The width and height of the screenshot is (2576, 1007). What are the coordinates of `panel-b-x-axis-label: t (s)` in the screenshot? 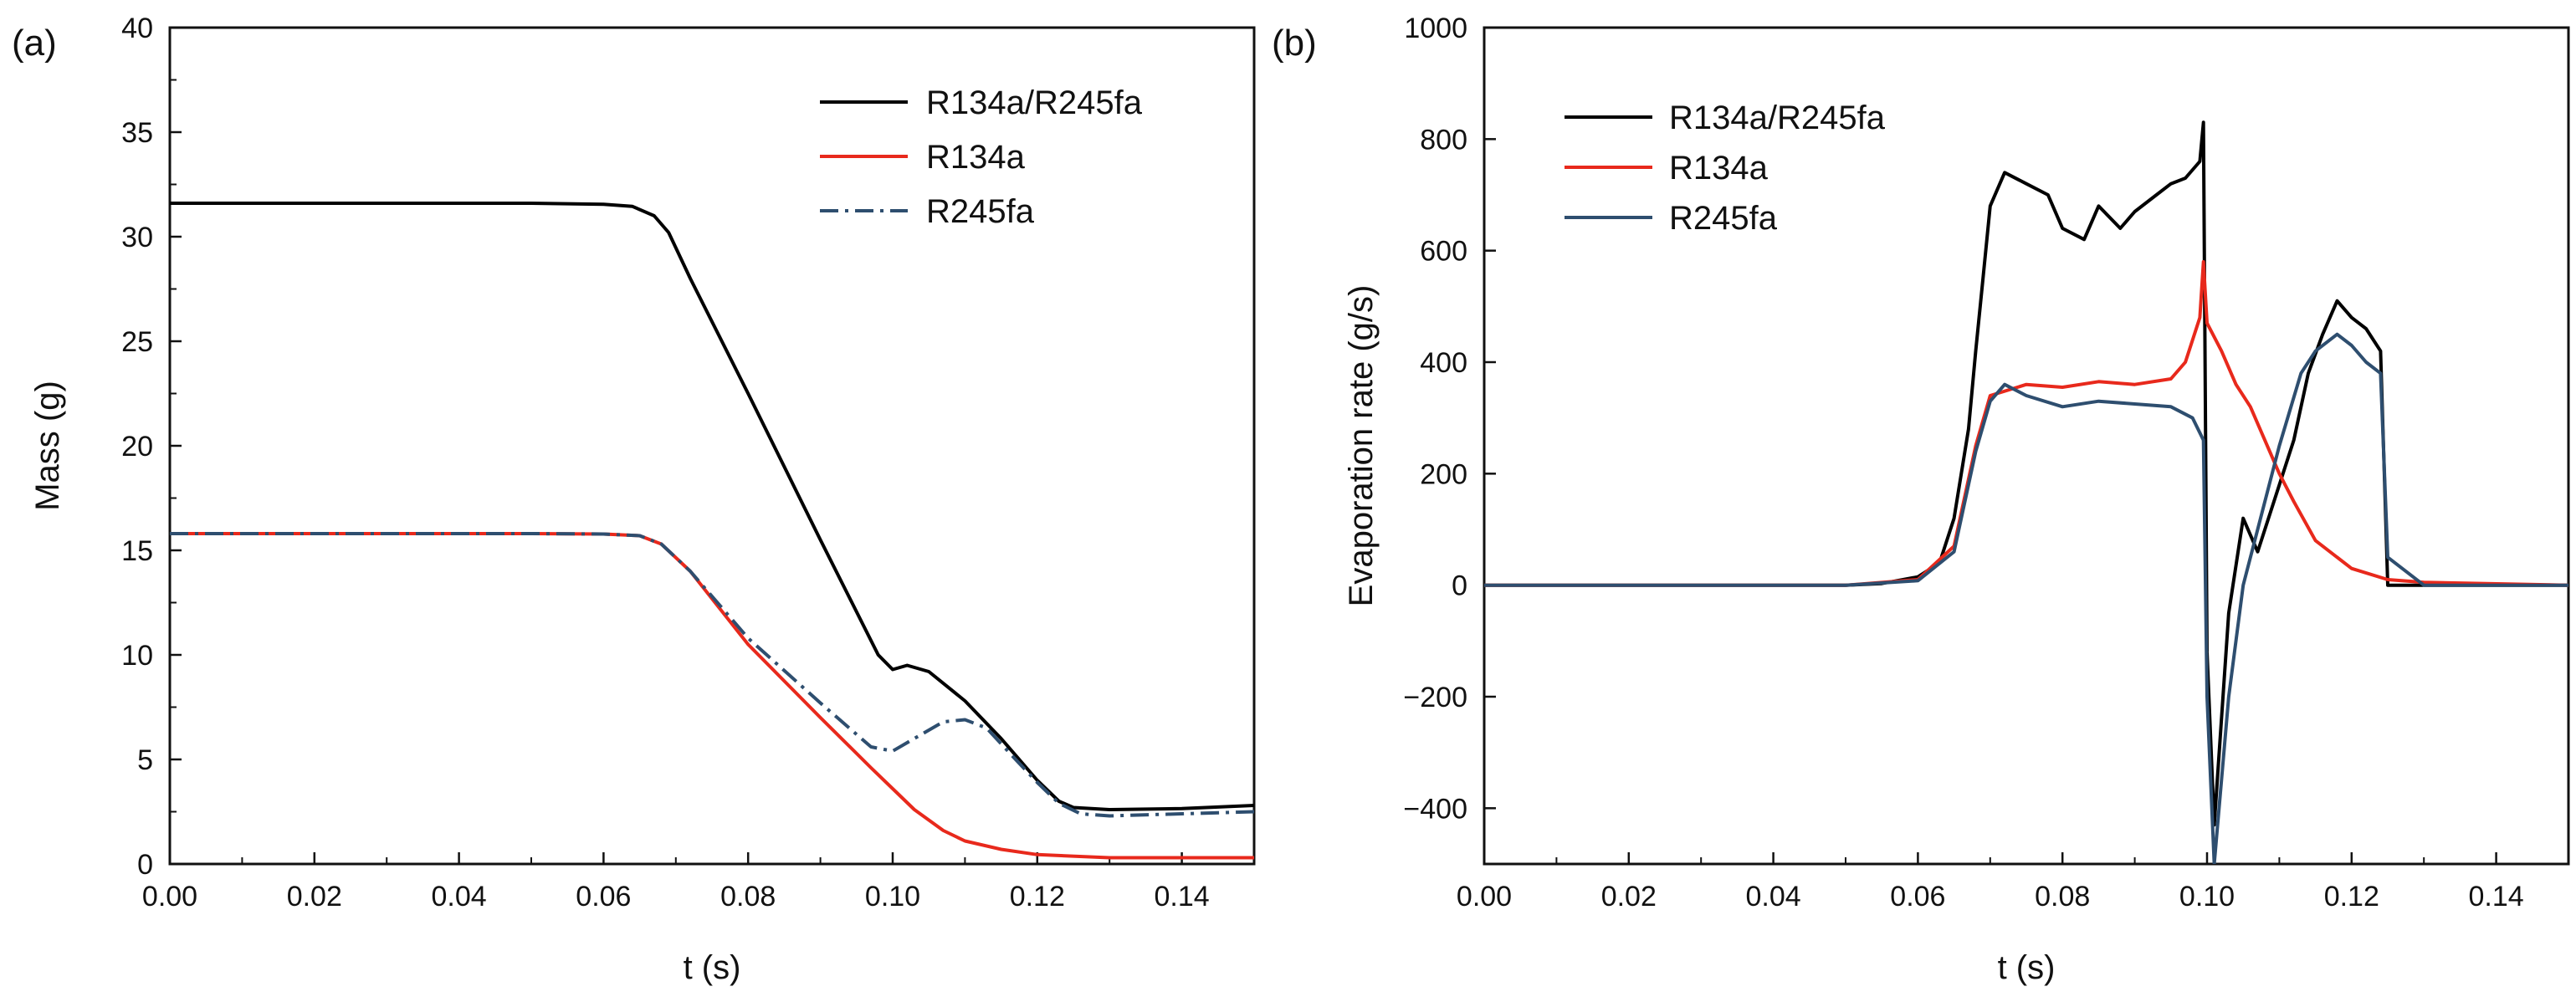 It's located at (2027, 968).